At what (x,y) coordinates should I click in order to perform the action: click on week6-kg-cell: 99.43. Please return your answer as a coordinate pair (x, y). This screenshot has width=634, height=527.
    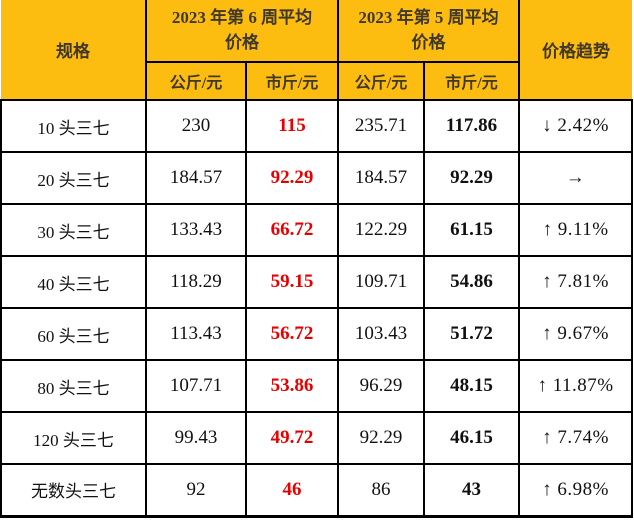
    Looking at the image, I should click on (196, 438).